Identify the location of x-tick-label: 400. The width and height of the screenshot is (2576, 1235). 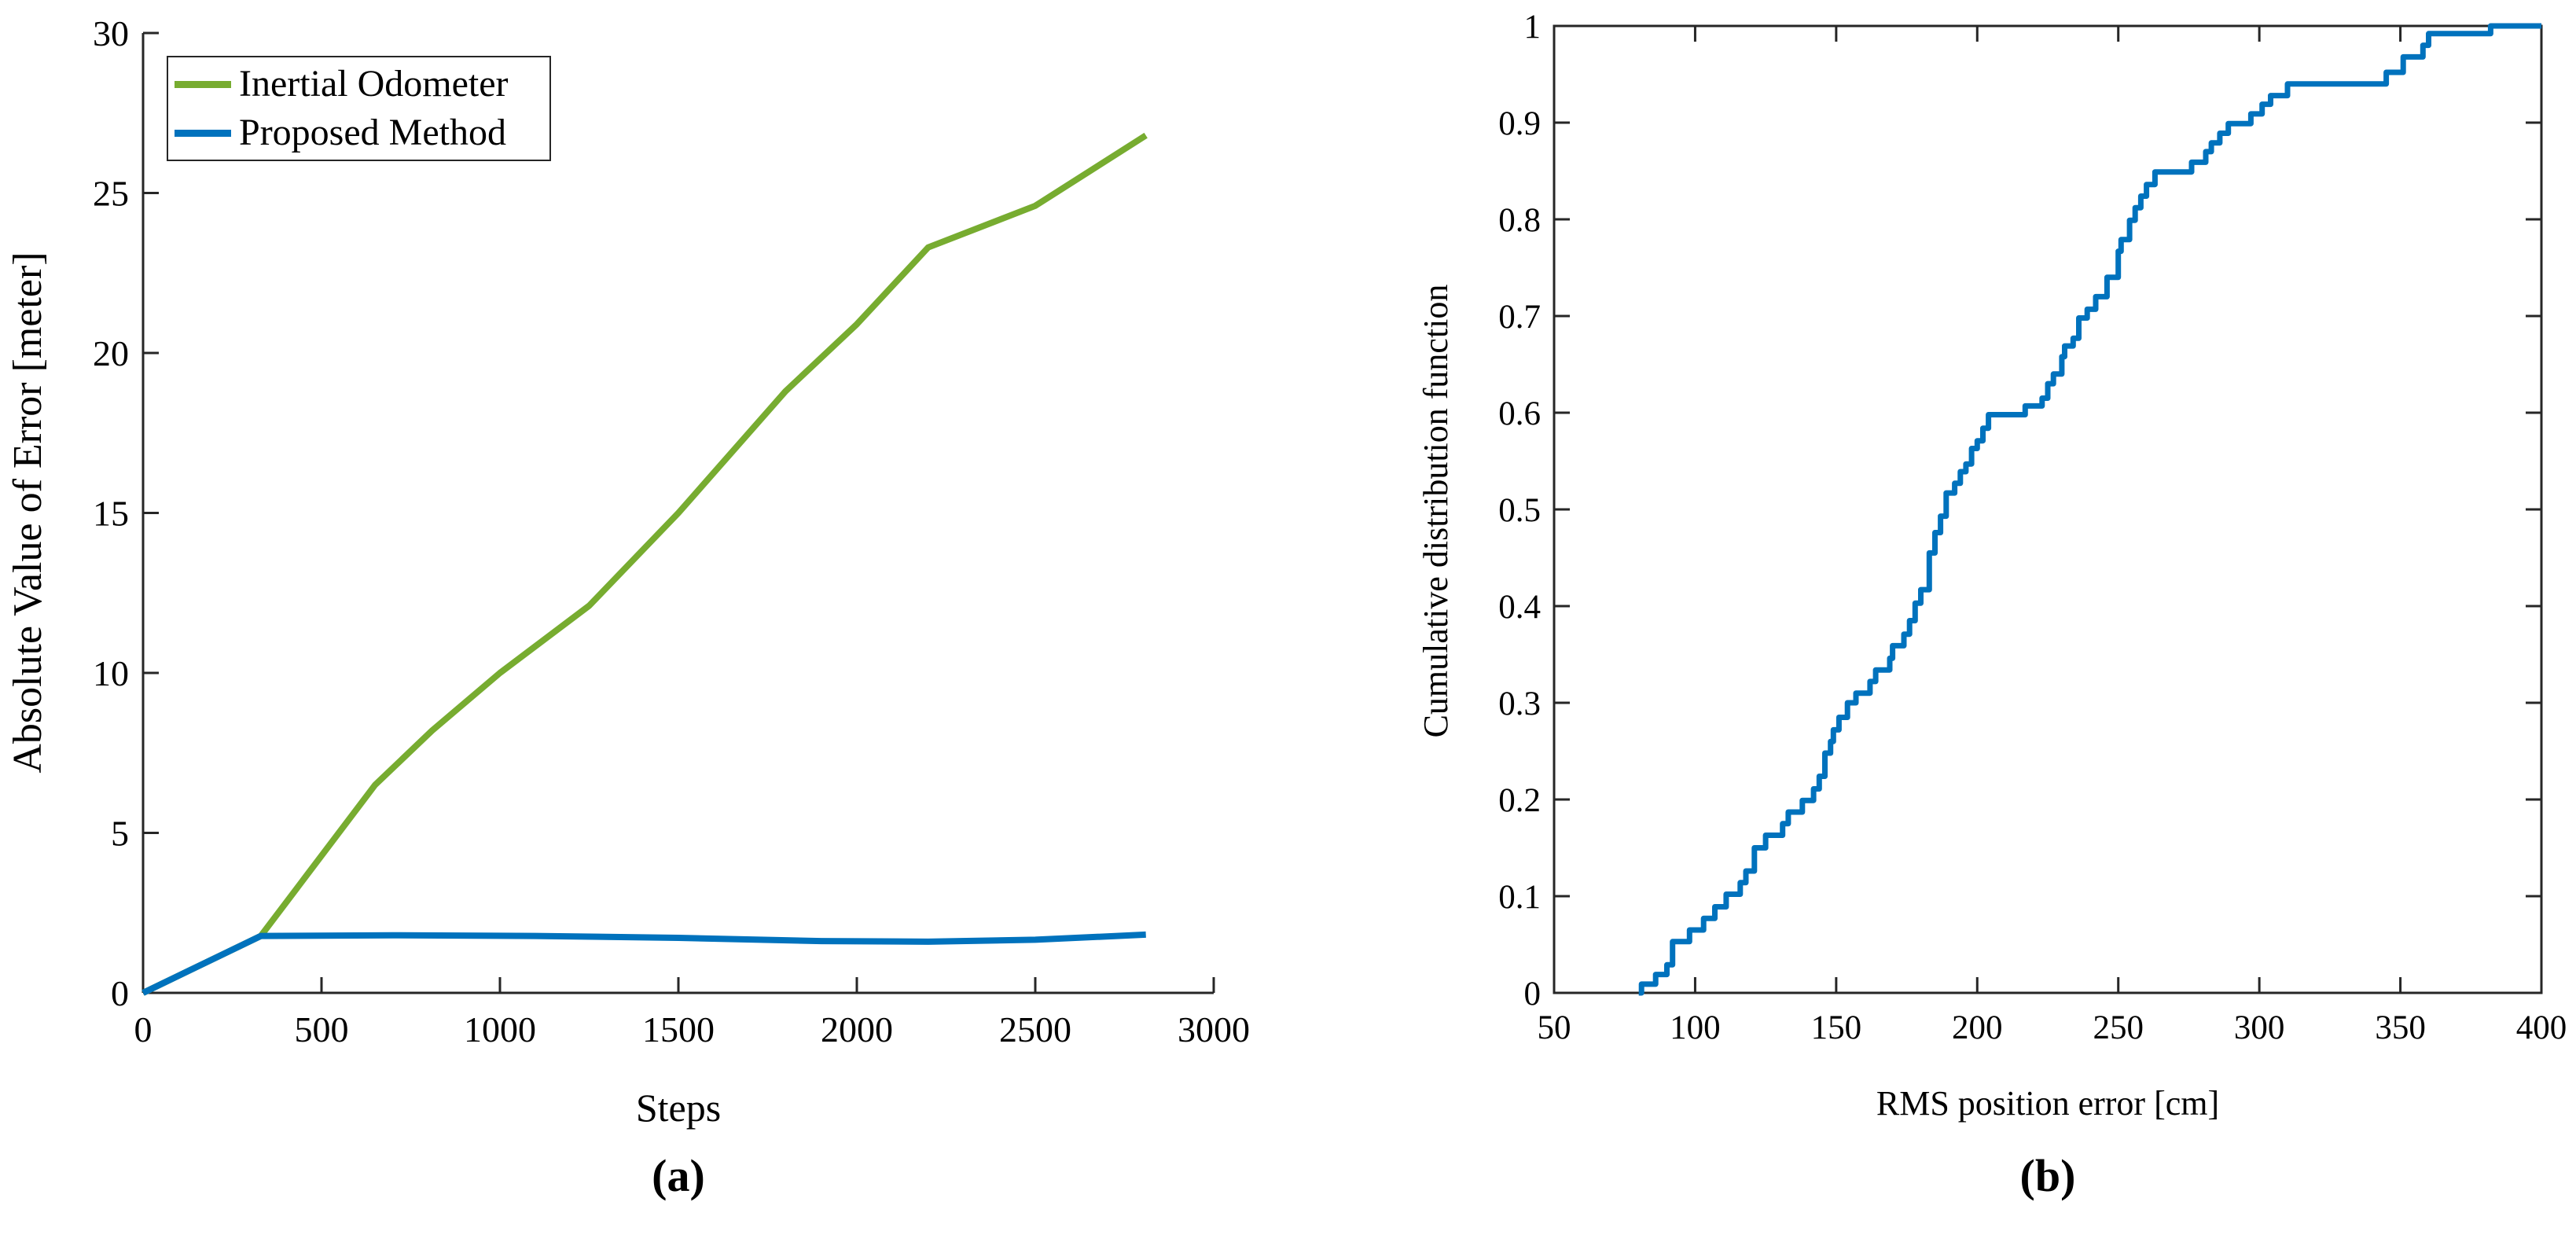
(2541, 1027).